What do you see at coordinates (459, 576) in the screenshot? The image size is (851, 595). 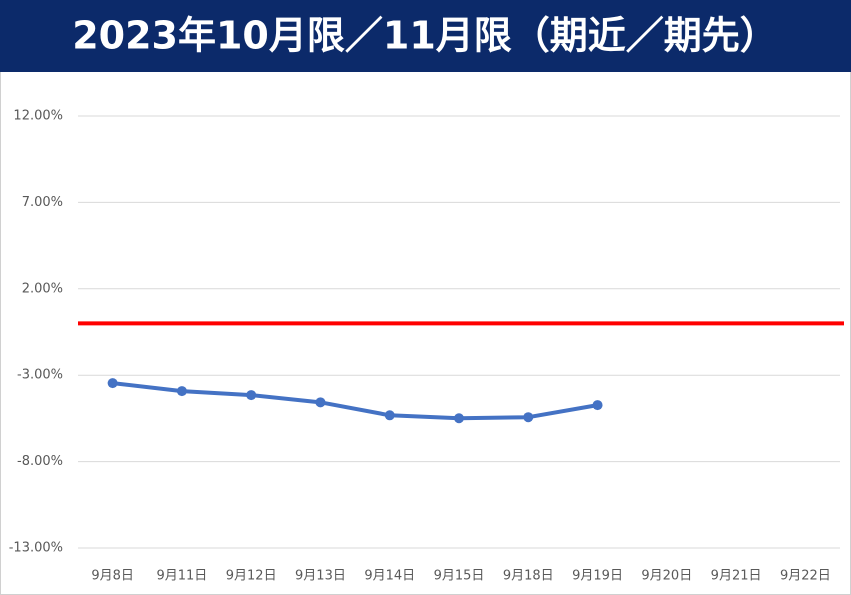 I see `x-tick-label: 9月15日` at bounding box center [459, 576].